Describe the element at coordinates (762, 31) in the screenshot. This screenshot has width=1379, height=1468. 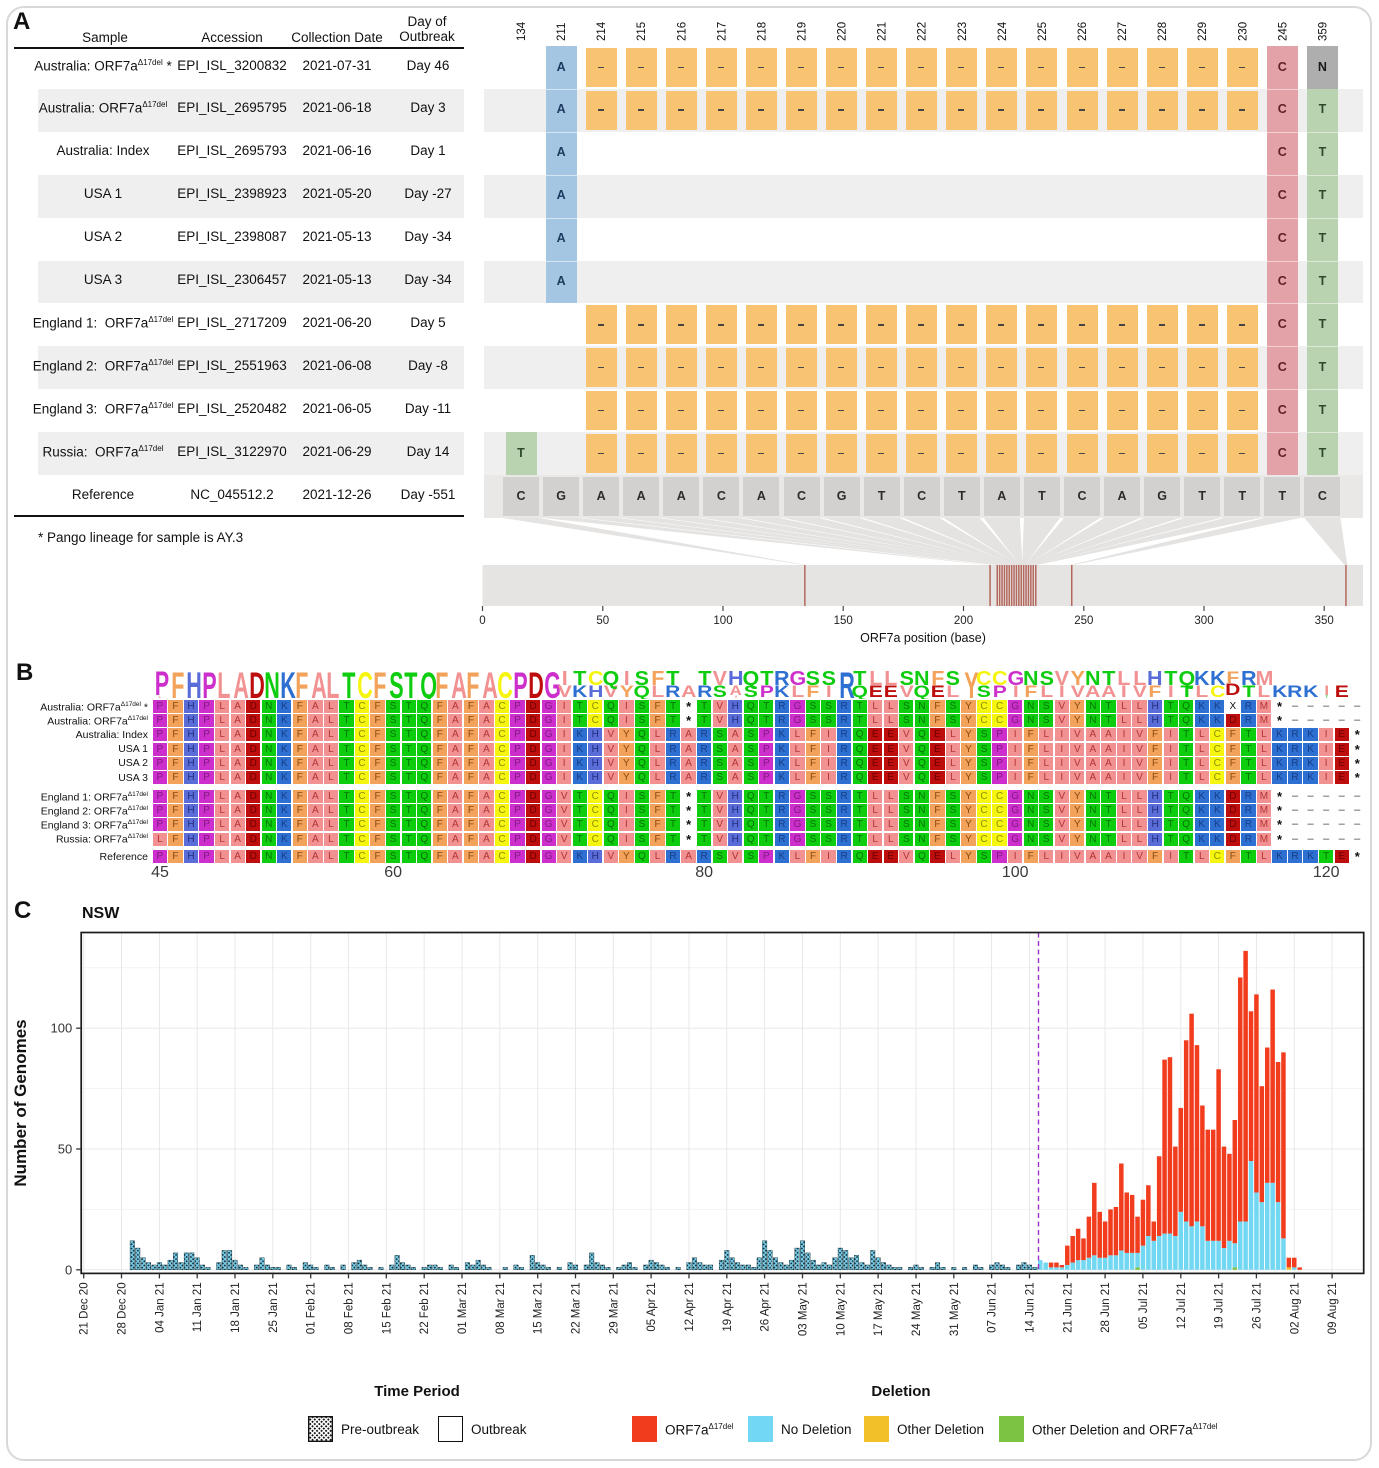
I see `svg-text: 218` at that location.